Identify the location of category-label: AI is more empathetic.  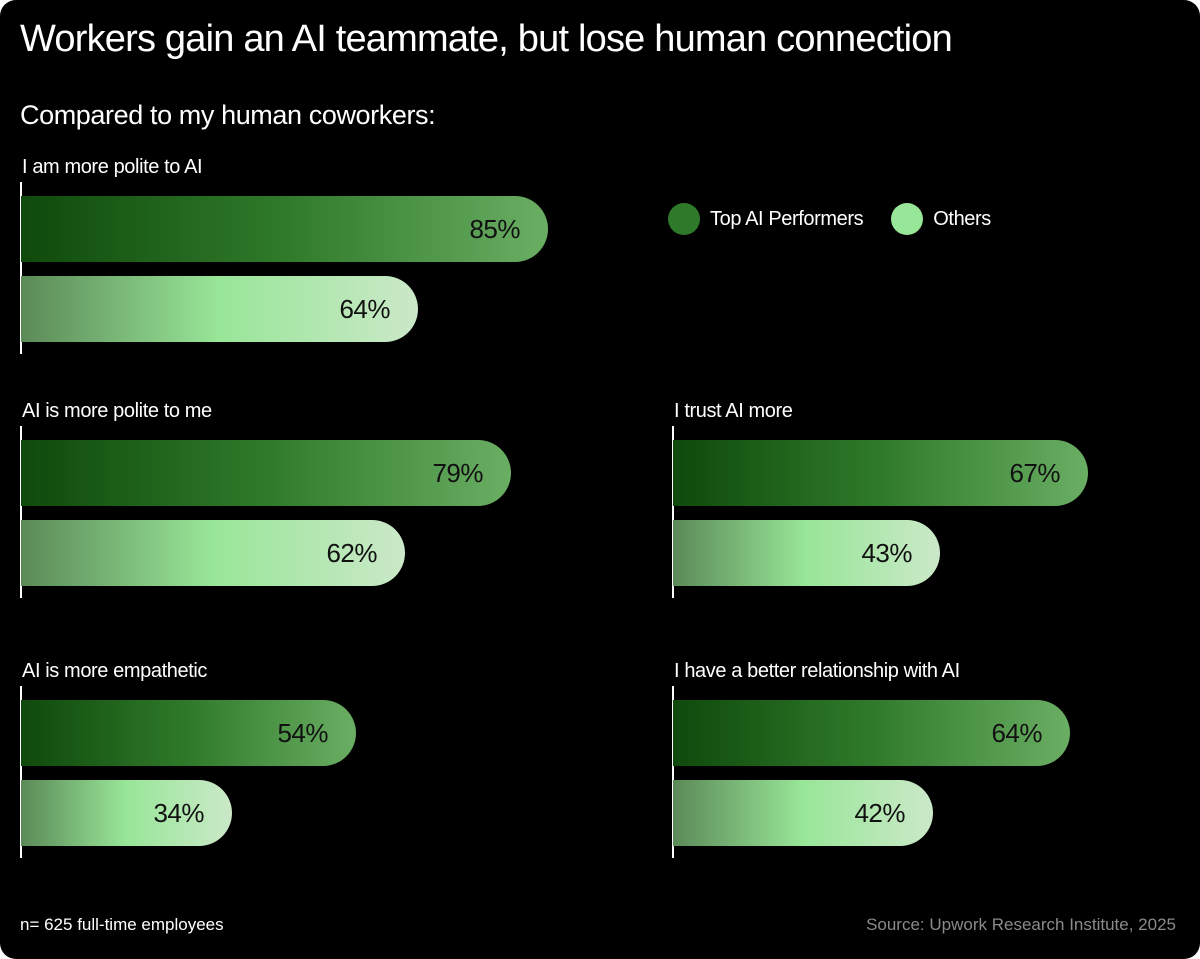
(115, 671).